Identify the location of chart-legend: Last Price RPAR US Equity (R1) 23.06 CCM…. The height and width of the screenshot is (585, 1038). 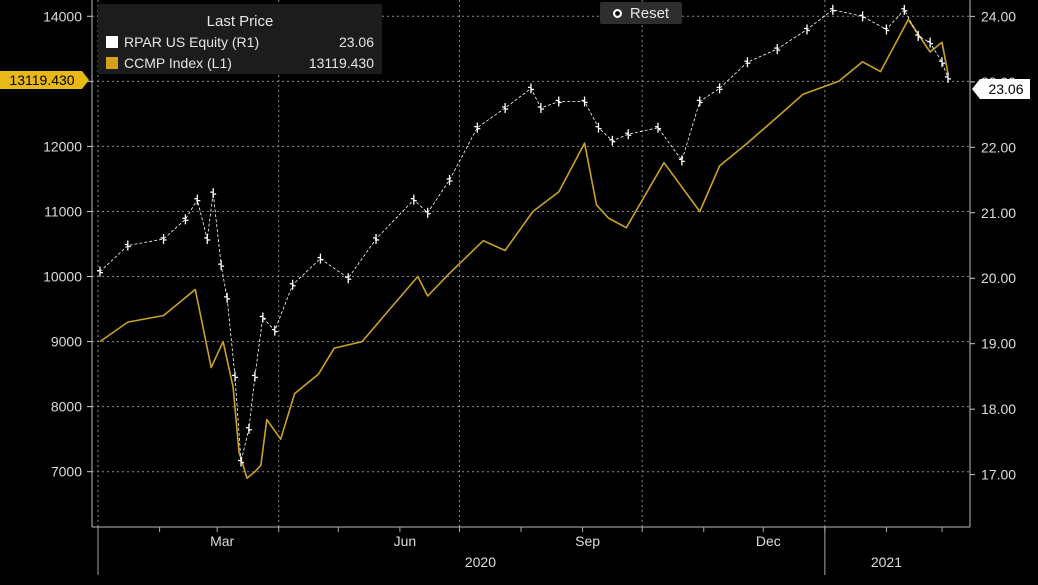
(240, 39).